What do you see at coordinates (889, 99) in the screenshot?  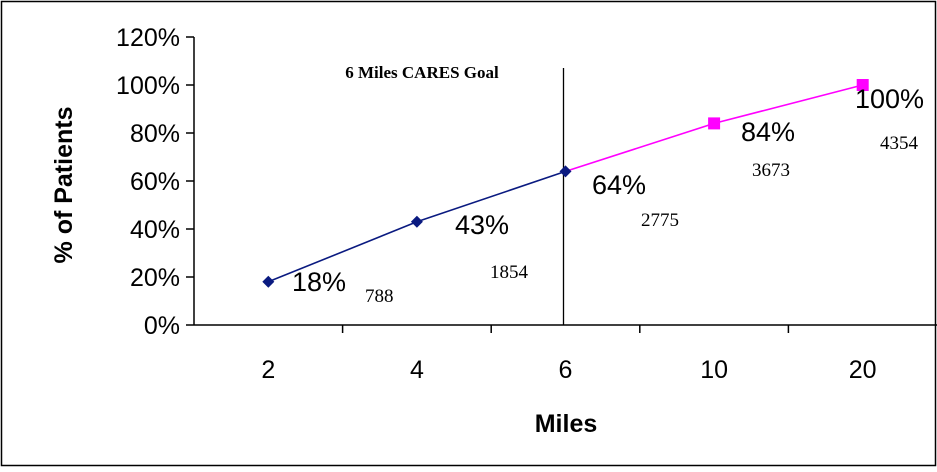 I see `data-label-percent: 100%` at bounding box center [889, 99].